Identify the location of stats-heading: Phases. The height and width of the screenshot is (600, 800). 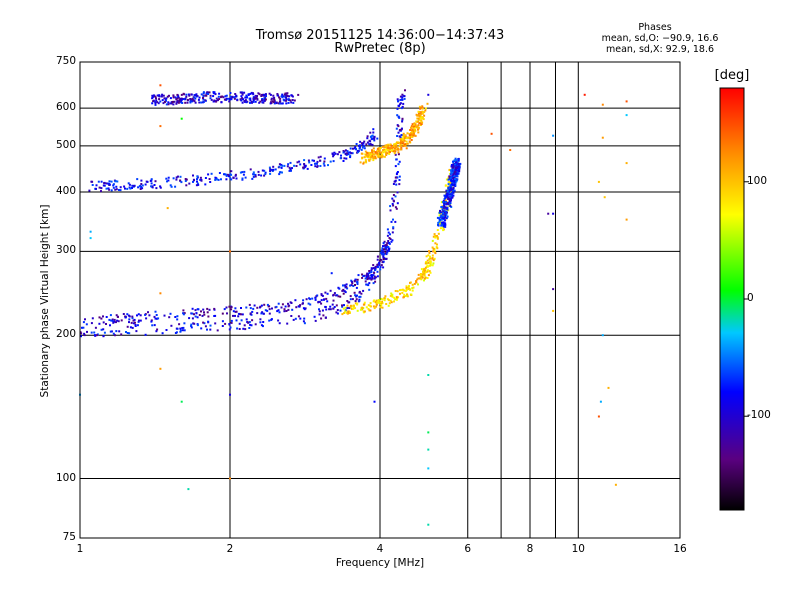
(655, 27).